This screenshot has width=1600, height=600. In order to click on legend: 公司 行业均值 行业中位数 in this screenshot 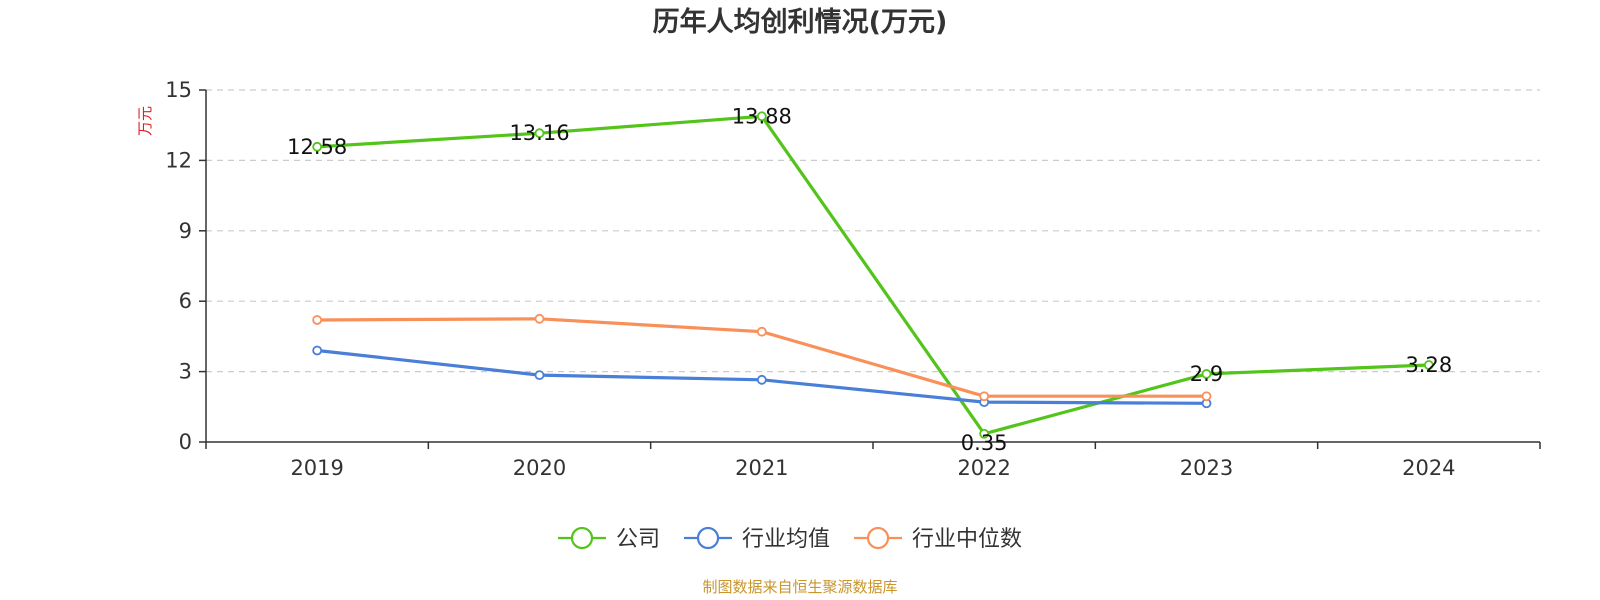, I will do `click(790, 539)`.